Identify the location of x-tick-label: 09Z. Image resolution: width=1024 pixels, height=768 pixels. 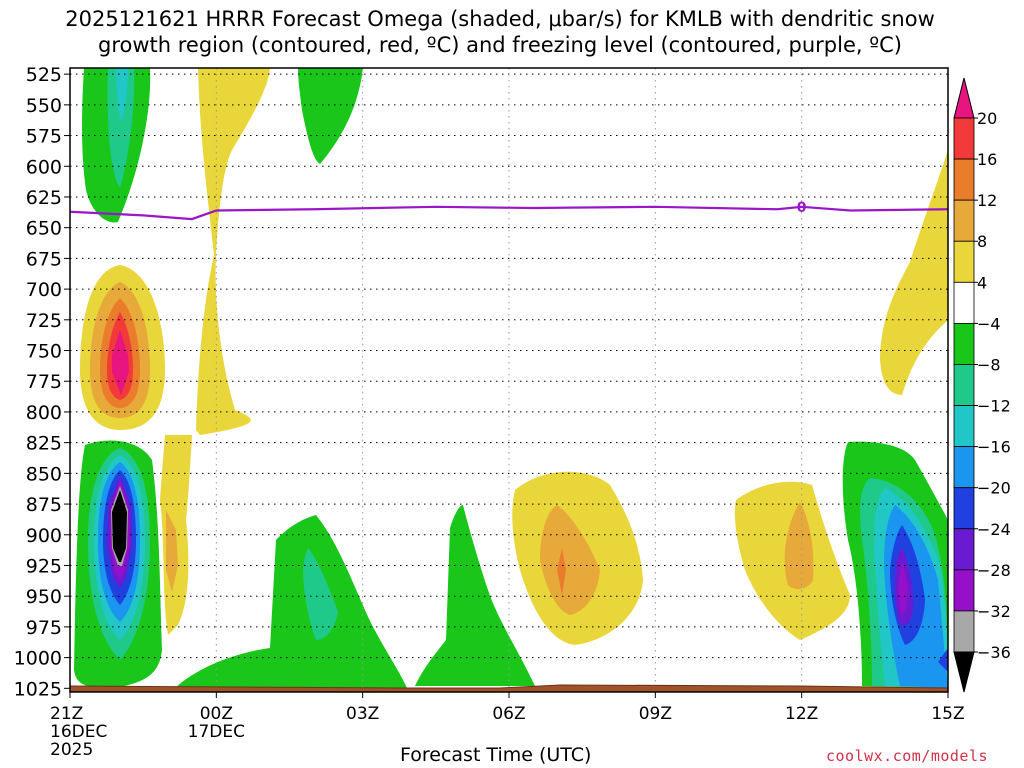
(655, 714).